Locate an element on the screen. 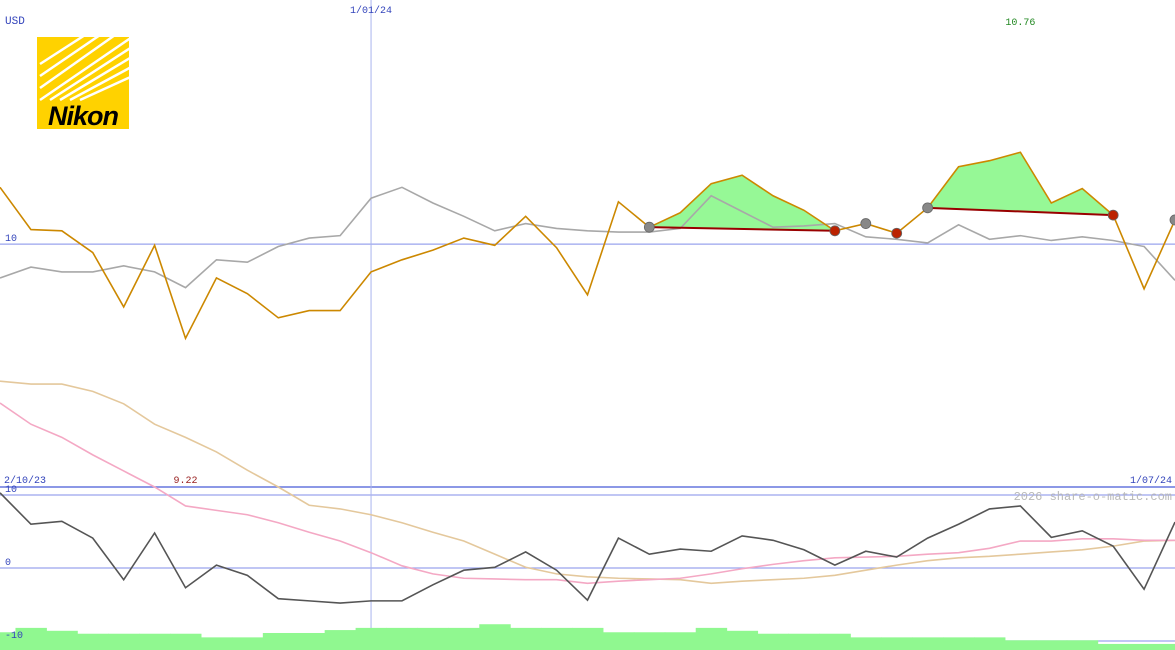  logo-text: Nikon is located at coordinates (83, 116).